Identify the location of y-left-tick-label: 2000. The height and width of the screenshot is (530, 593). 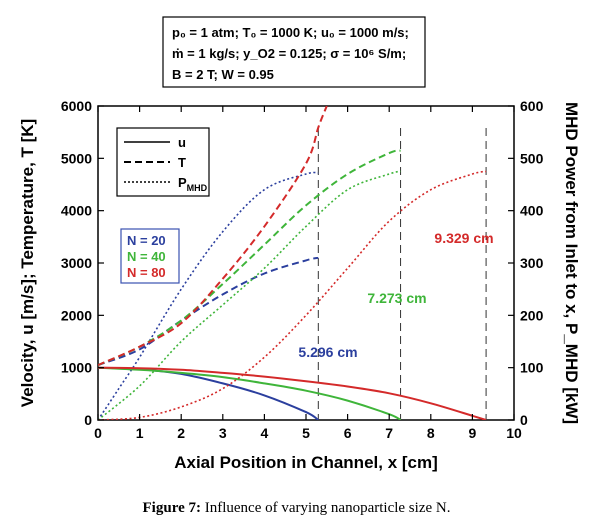
(76, 315).